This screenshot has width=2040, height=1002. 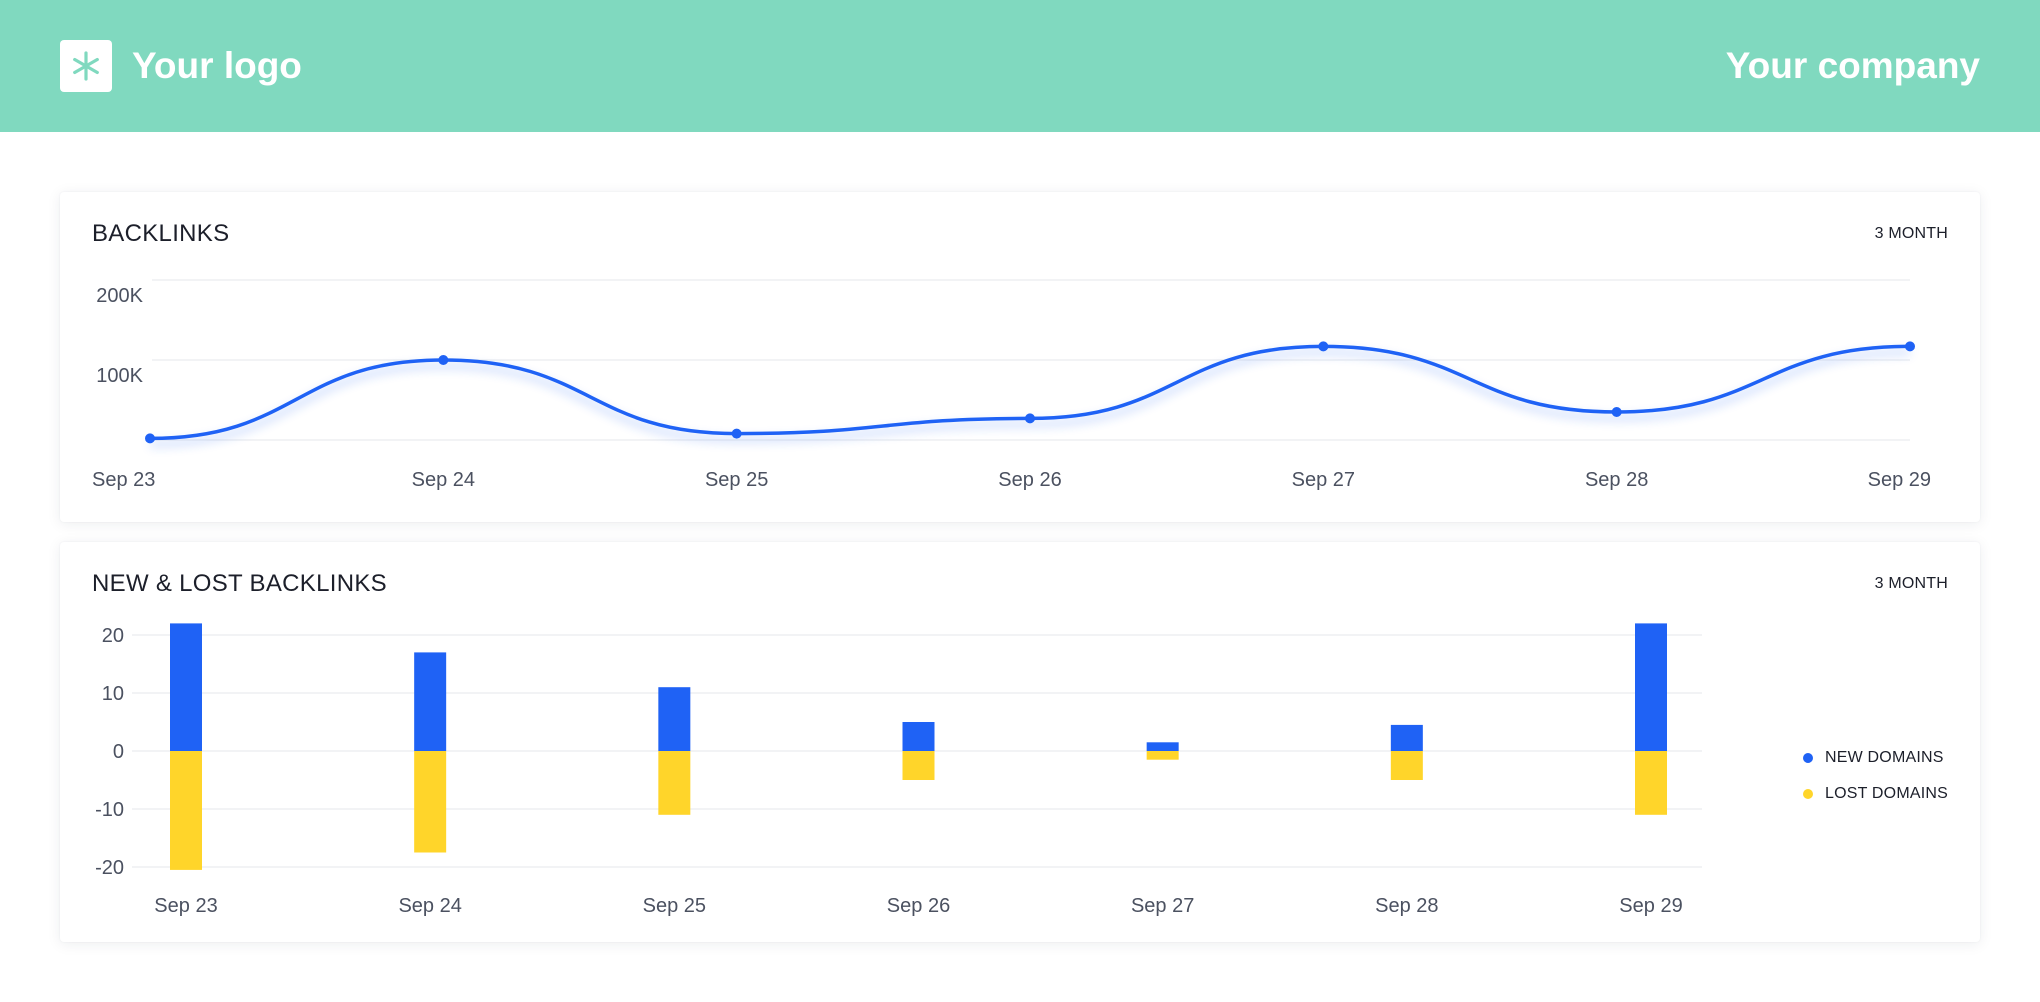 I want to click on logo-mark, so click(x=86, y=66).